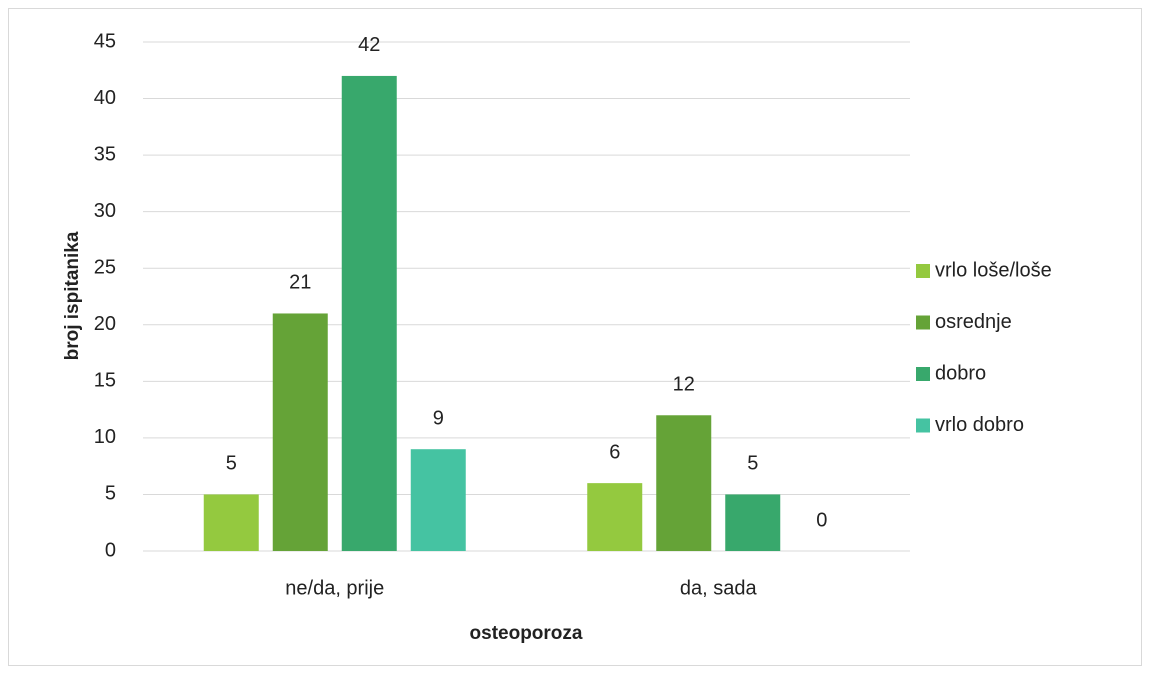 The image size is (1150, 674). Describe the element at coordinates (973, 322) in the screenshot. I see `legend-label: osrednje` at that location.